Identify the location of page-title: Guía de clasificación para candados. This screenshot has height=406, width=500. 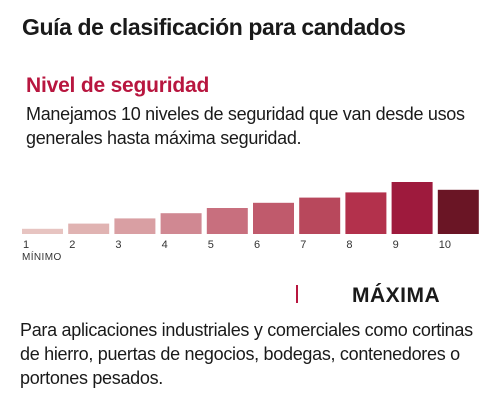
(214, 27).